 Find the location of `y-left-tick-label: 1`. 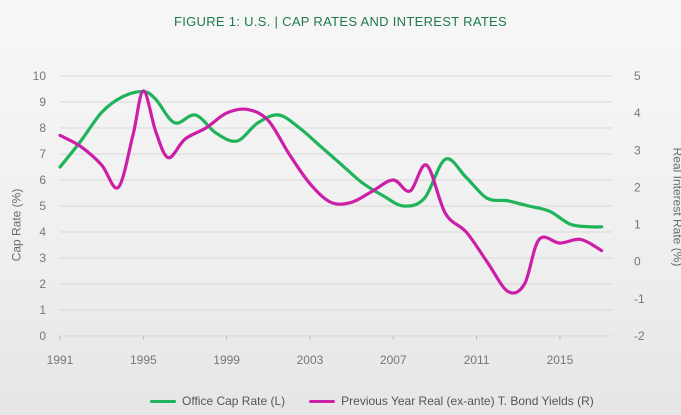

y-left-tick-label: 1 is located at coordinates (42, 310).